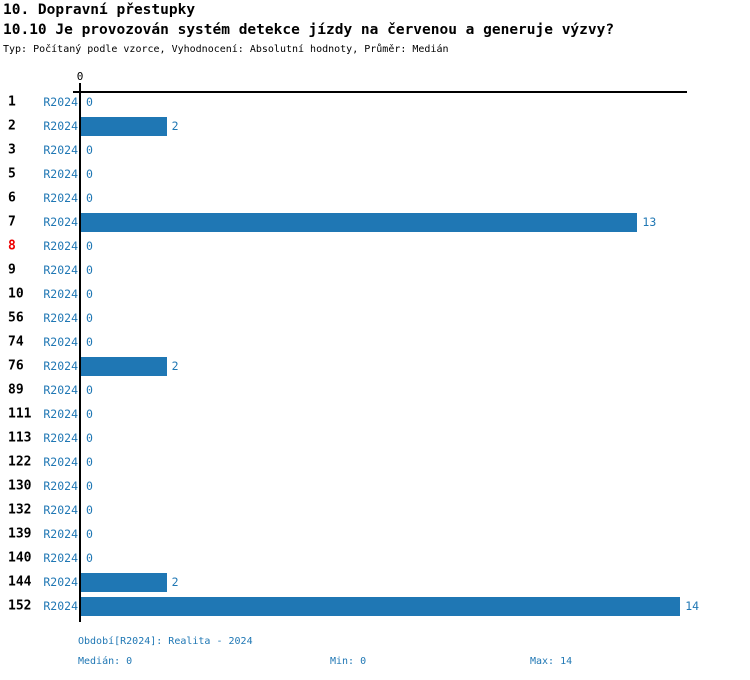  I want to click on row-id-label: 9, so click(12, 270).